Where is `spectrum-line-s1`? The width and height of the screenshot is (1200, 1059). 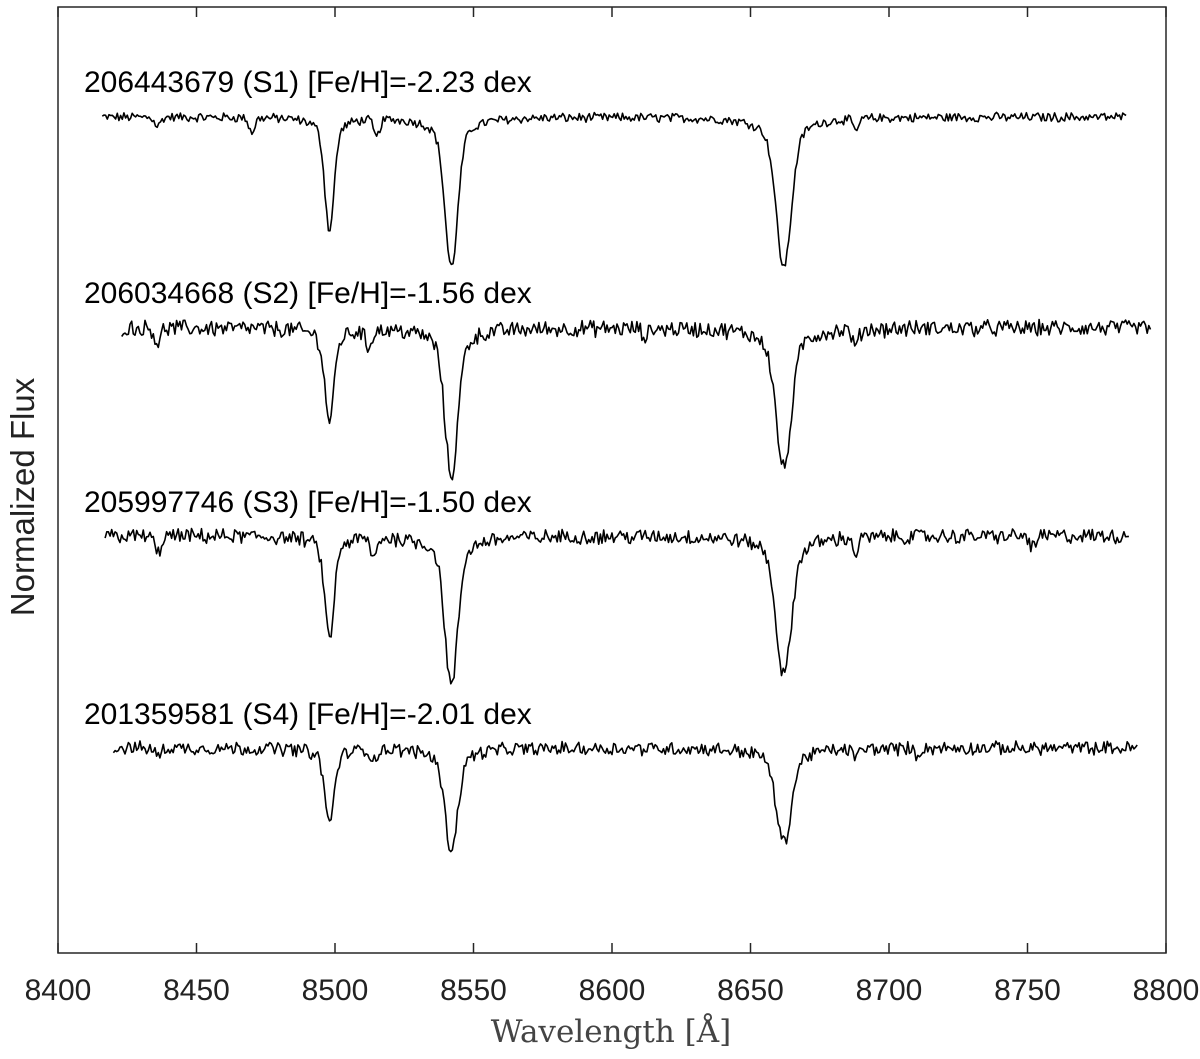
spectrum-line-s1 is located at coordinates (614, 189).